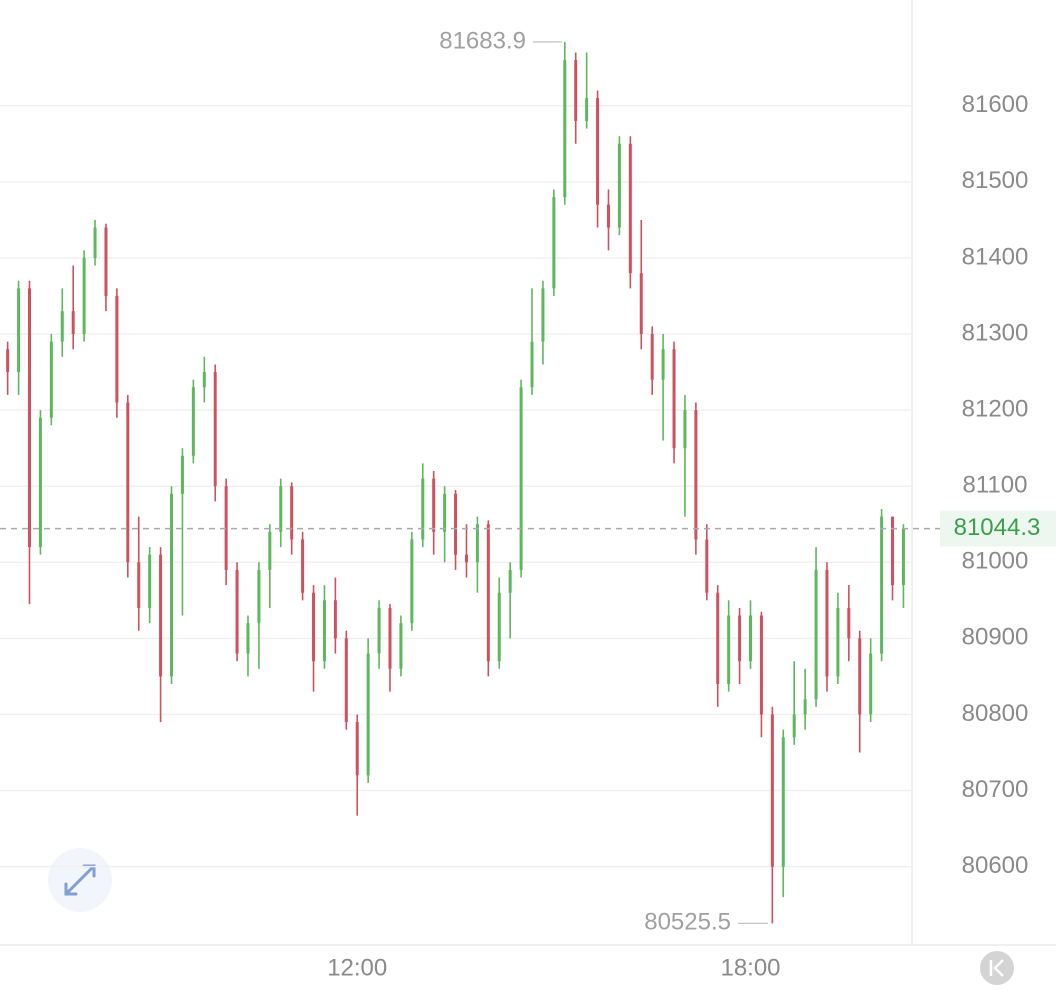 The width and height of the screenshot is (1056, 990). Describe the element at coordinates (995, 104) in the screenshot. I see `y-tick-label: 81600` at that location.